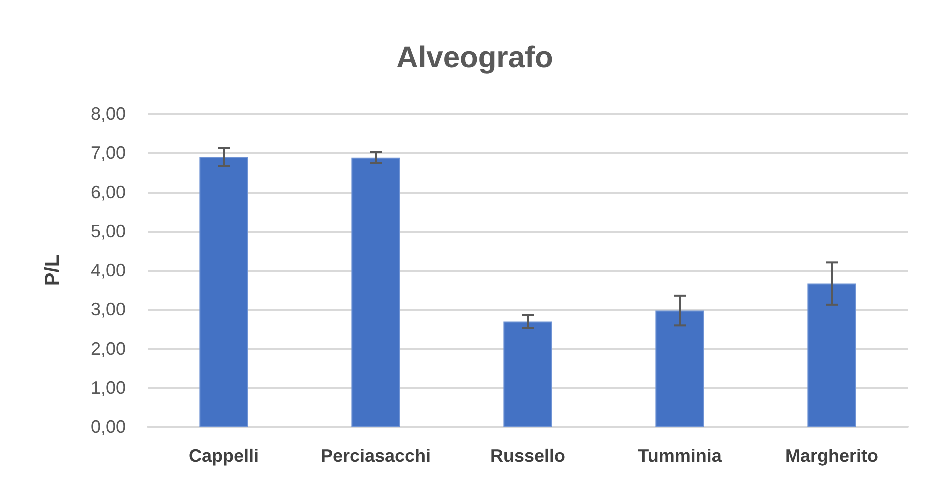 This screenshot has width=950, height=482. I want to click on y-tick-label: 0,00, so click(108, 427).